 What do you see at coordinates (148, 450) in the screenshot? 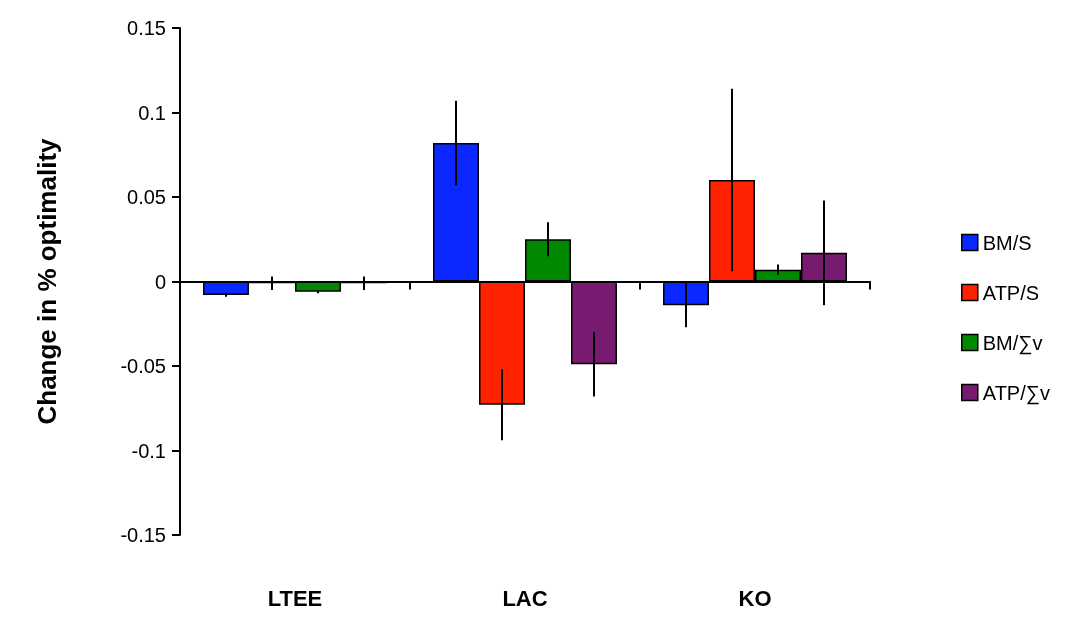
I see `y-tick-label: -0.1` at bounding box center [148, 450].